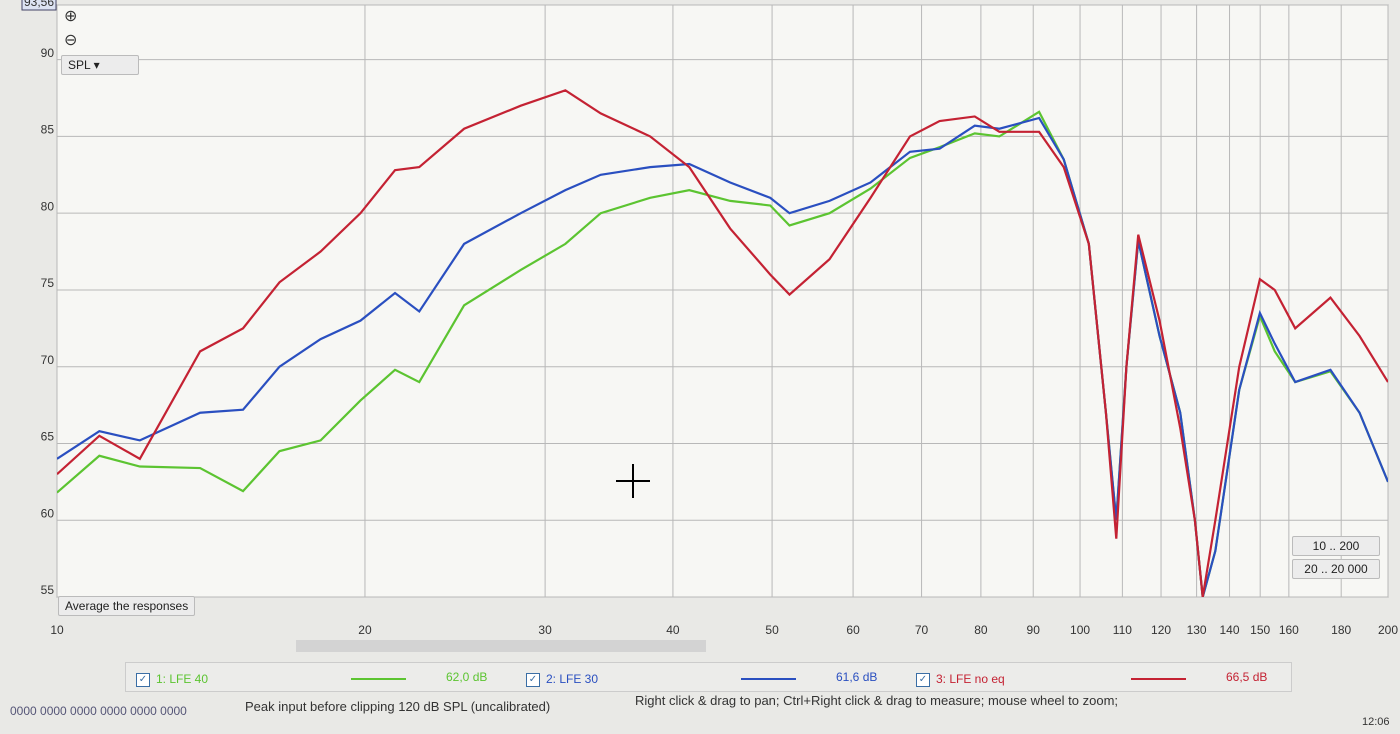 This screenshot has height=734, width=1400. I want to click on range-button: 20 .. 20 000, so click(1336, 569).